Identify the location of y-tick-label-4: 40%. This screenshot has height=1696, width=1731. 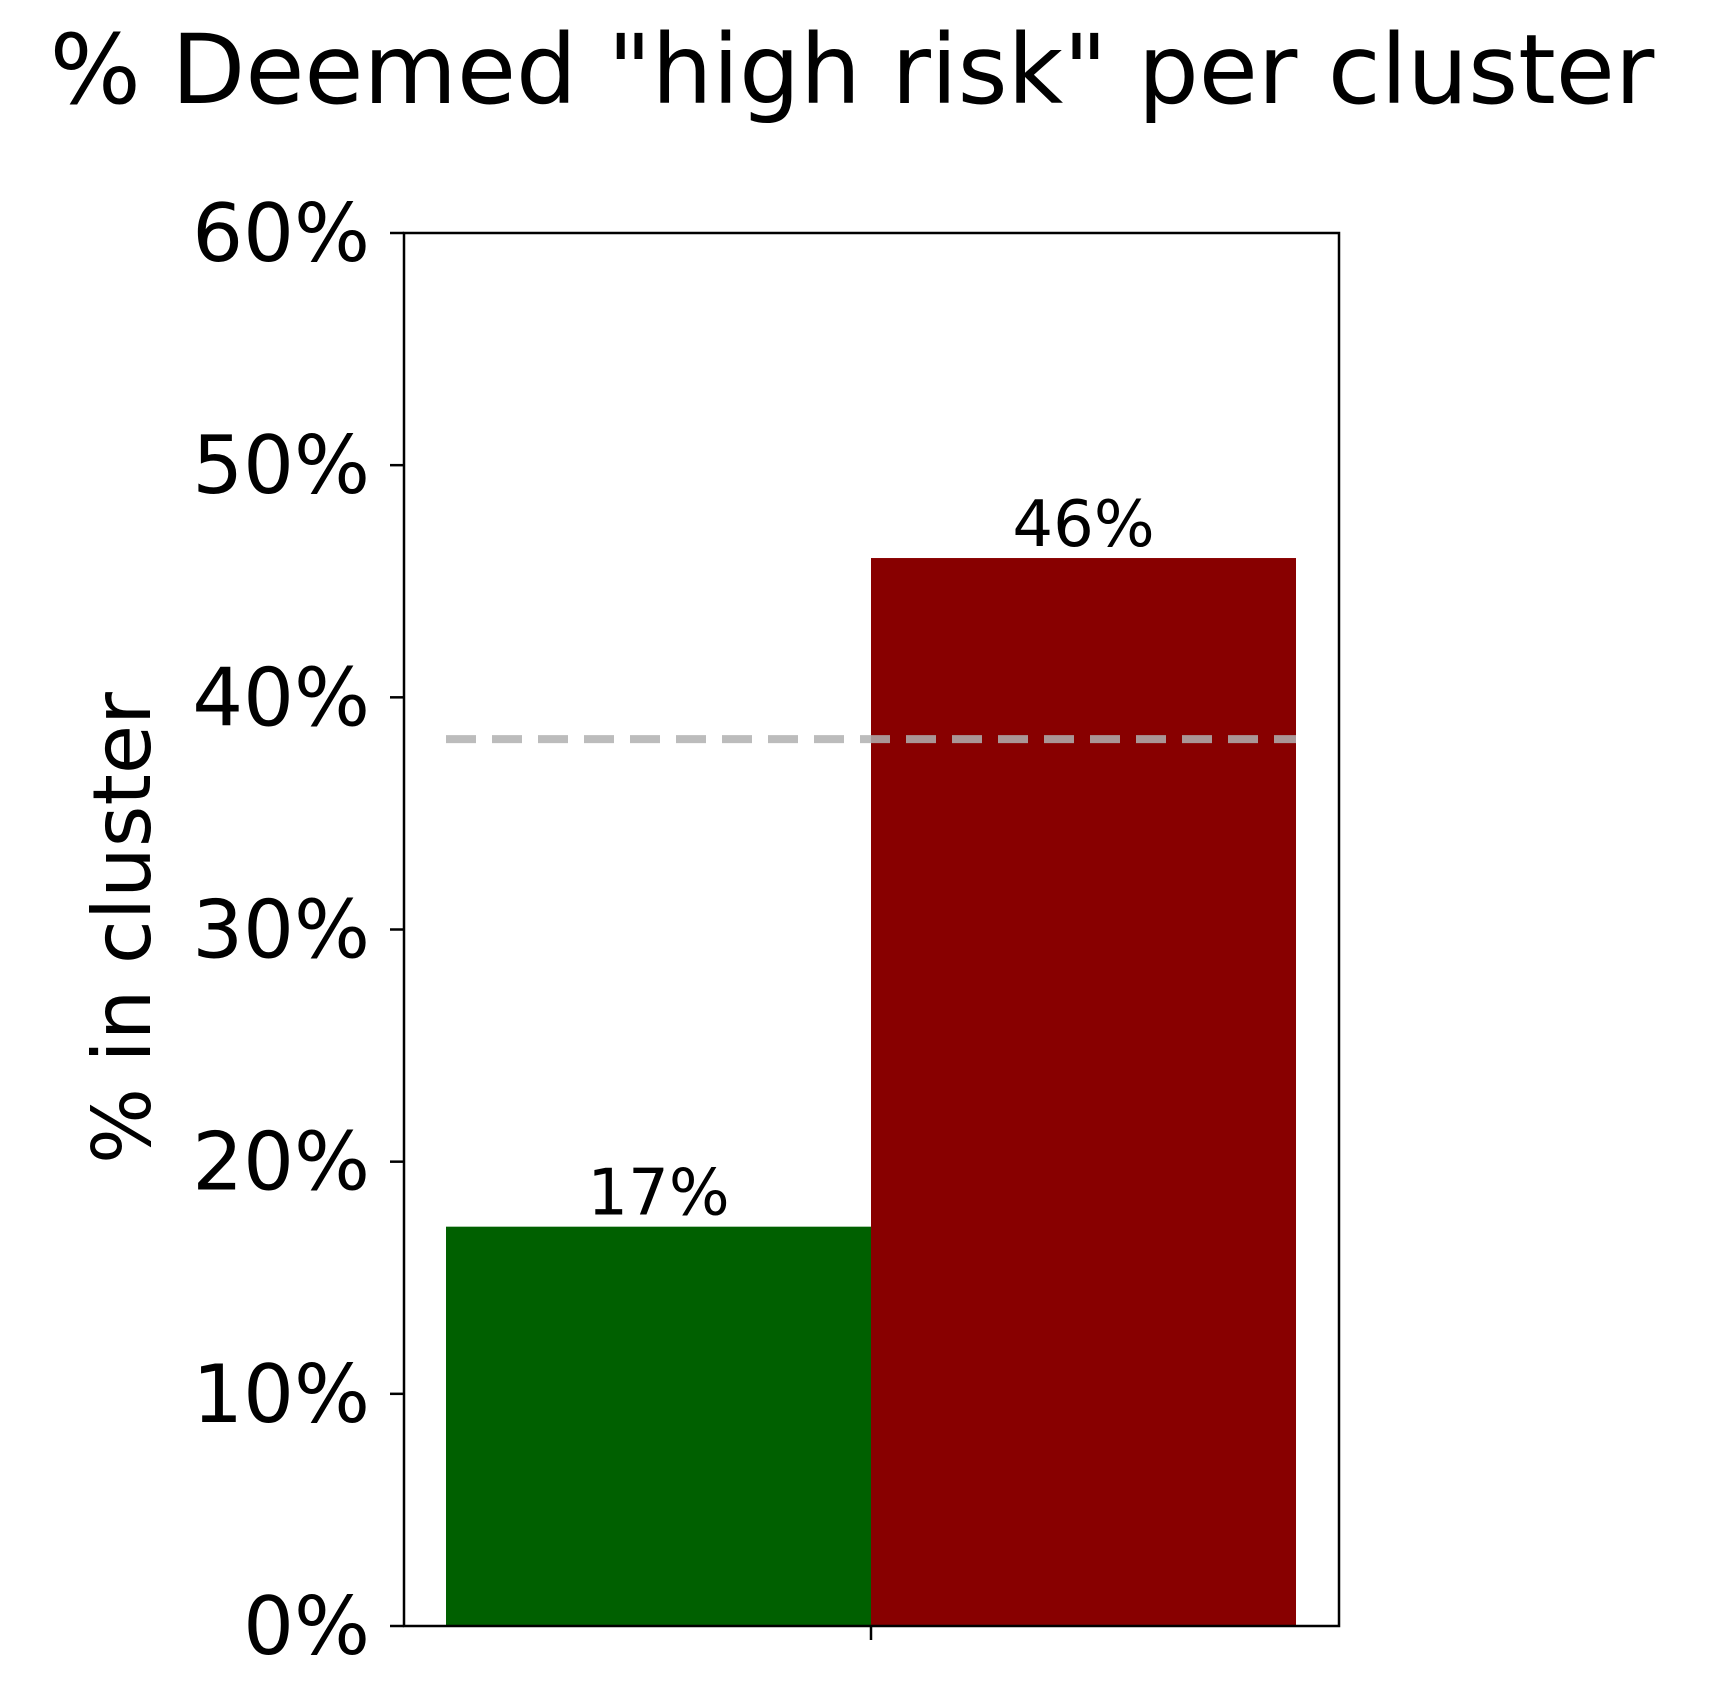
(281, 697).